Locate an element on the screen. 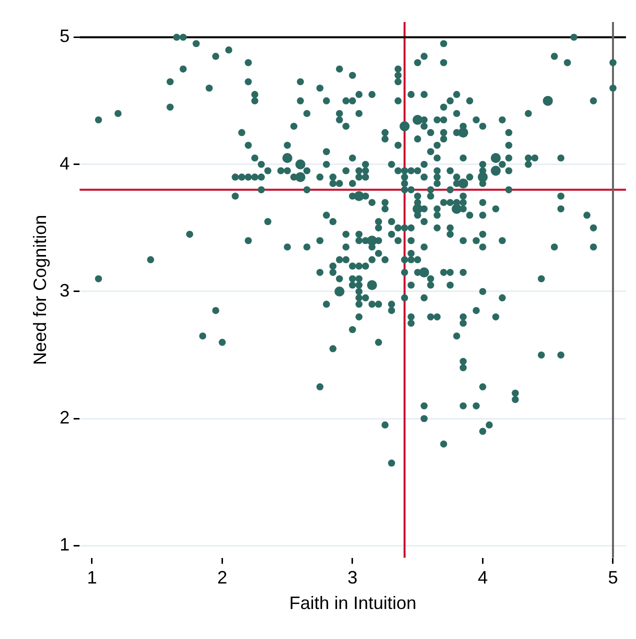 Image resolution: width=636 pixels, height=639 pixels. y-tick-label: 4 is located at coordinates (65, 163).